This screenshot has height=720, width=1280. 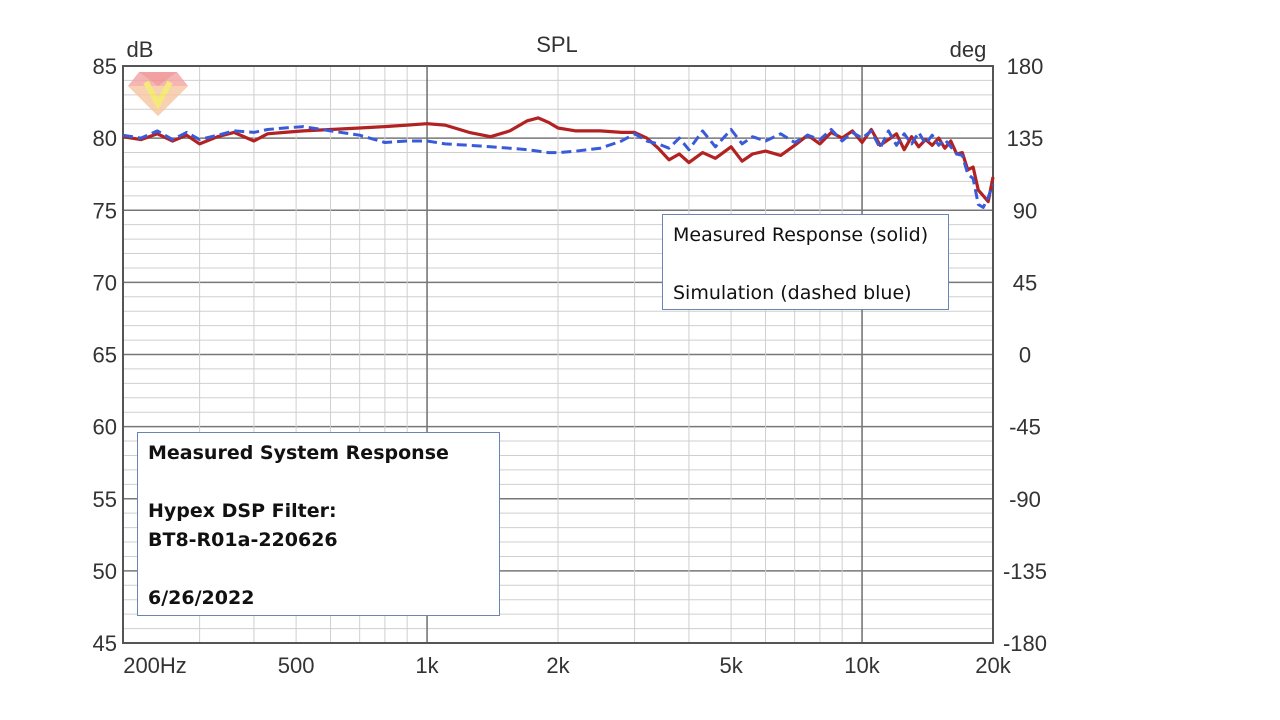 What do you see at coordinates (105, 66) in the screenshot?
I see `y-tick-label: 85` at bounding box center [105, 66].